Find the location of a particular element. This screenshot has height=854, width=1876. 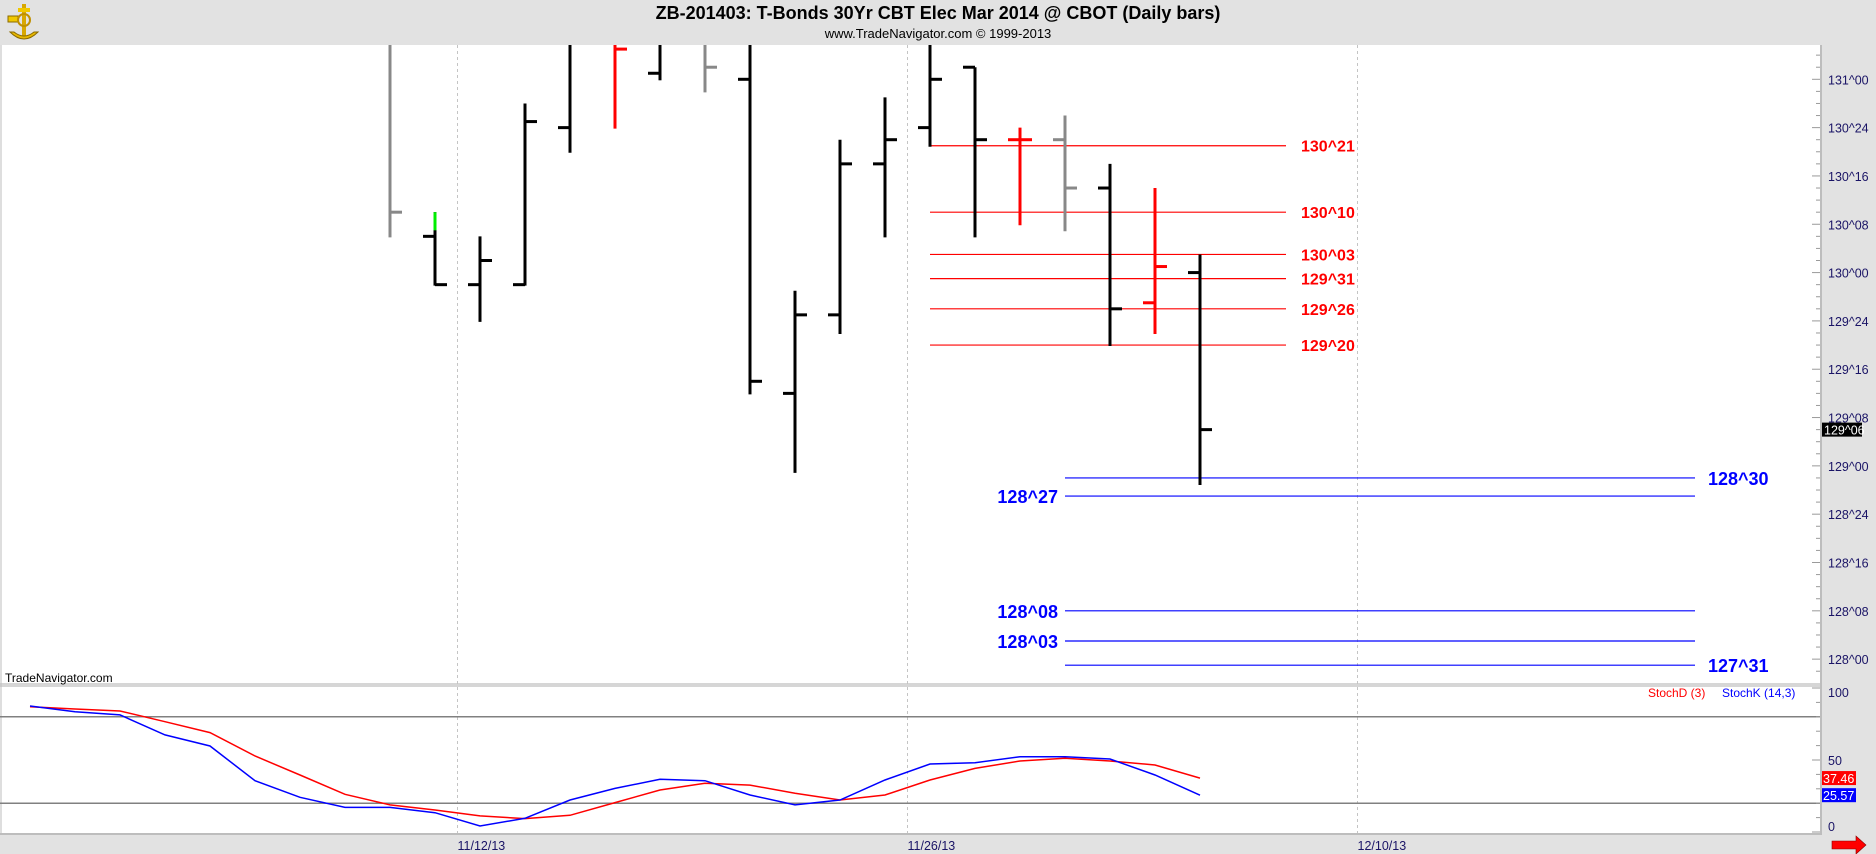

x-axis-date-label: 11/26/13 is located at coordinates (932, 846).